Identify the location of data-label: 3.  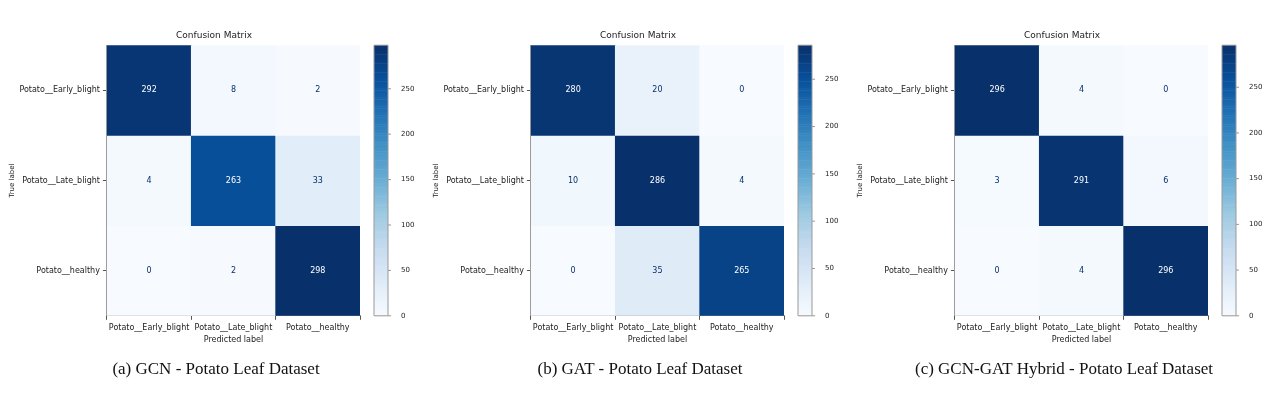
(997, 180).